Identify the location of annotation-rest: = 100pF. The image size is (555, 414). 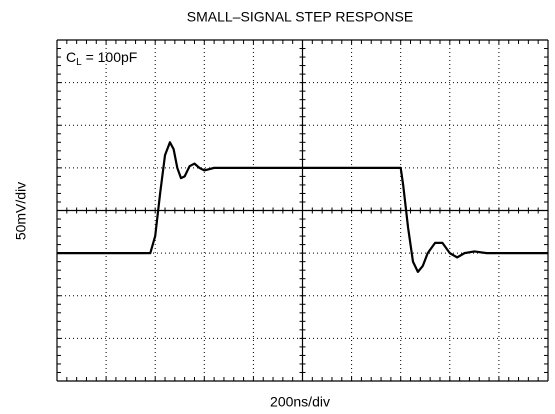
(110, 57).